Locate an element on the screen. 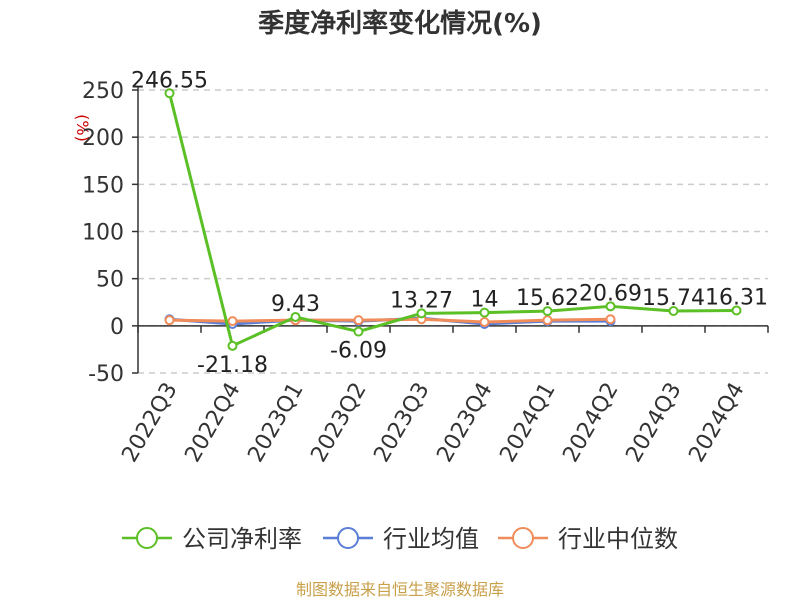 The height and width of the screenshot is (600, 800). legend: 公司净利率 行业均值 行业中位数 is located at coordinates (400, 539).